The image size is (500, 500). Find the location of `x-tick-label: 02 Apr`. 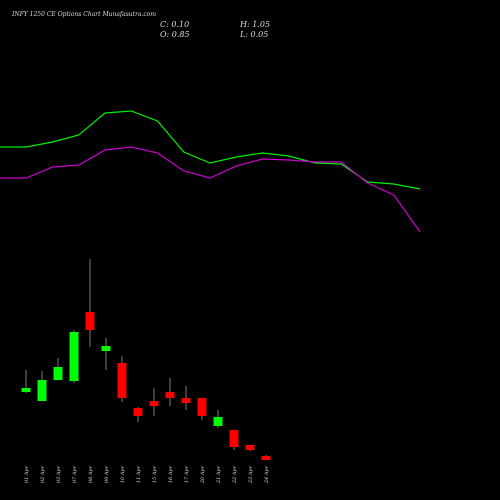

x-tick-label: 02 Apr is located at coordinates (43, 474).